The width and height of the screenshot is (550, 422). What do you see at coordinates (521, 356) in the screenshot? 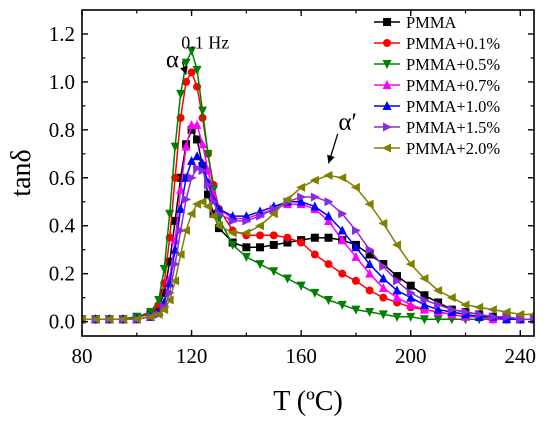
I see `x-tick-label: 240` at bounding box center [521, 356].